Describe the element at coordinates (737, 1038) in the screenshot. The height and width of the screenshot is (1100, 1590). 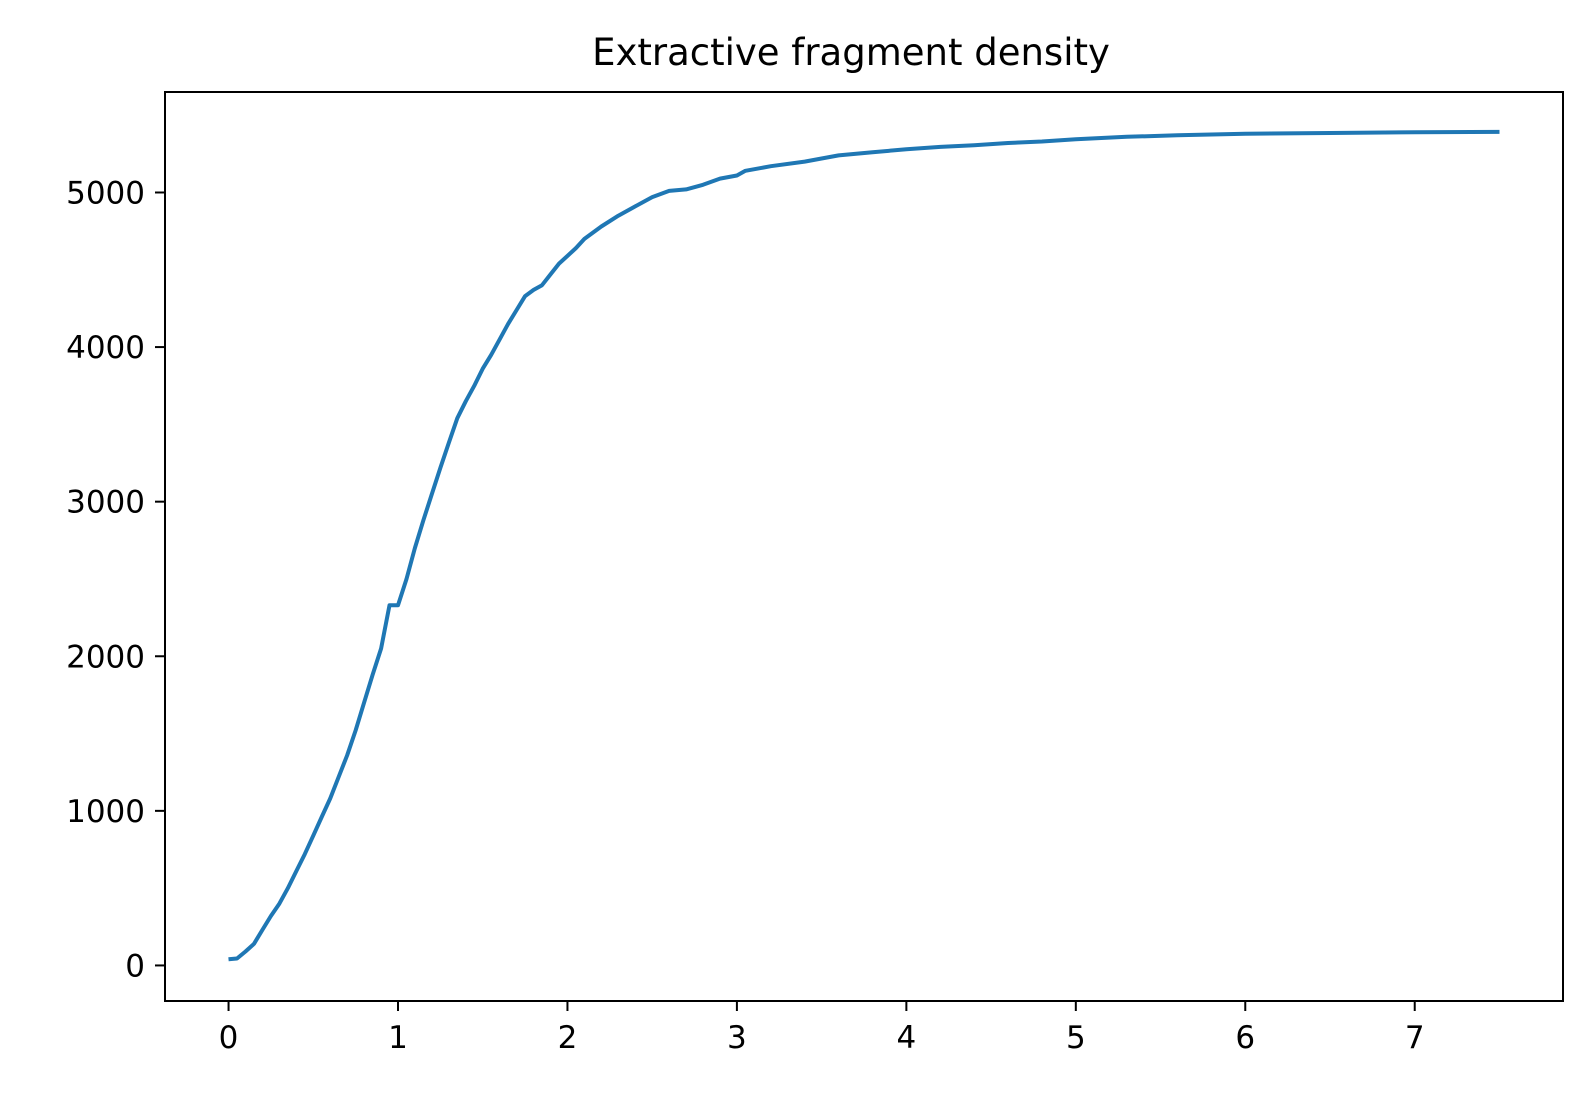
I see `x-tick-label: 3` at that location.